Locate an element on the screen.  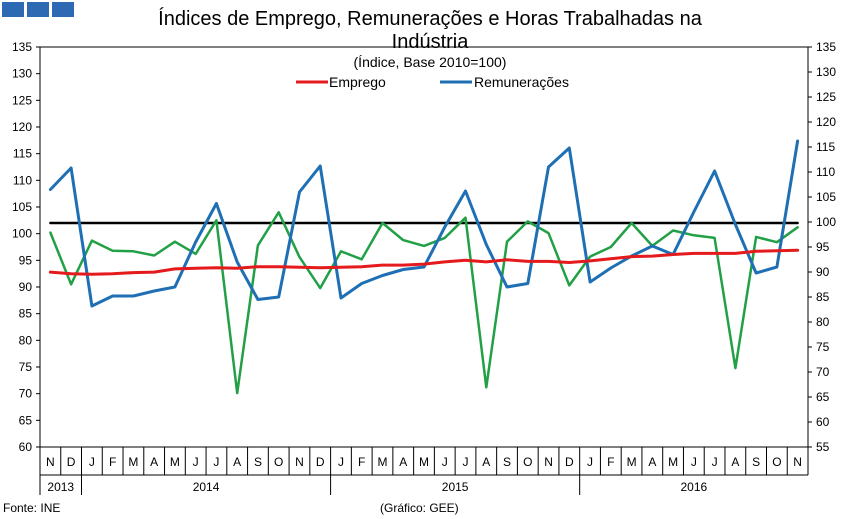
right-tick-label: 120 is located at coordinates (826, 122).